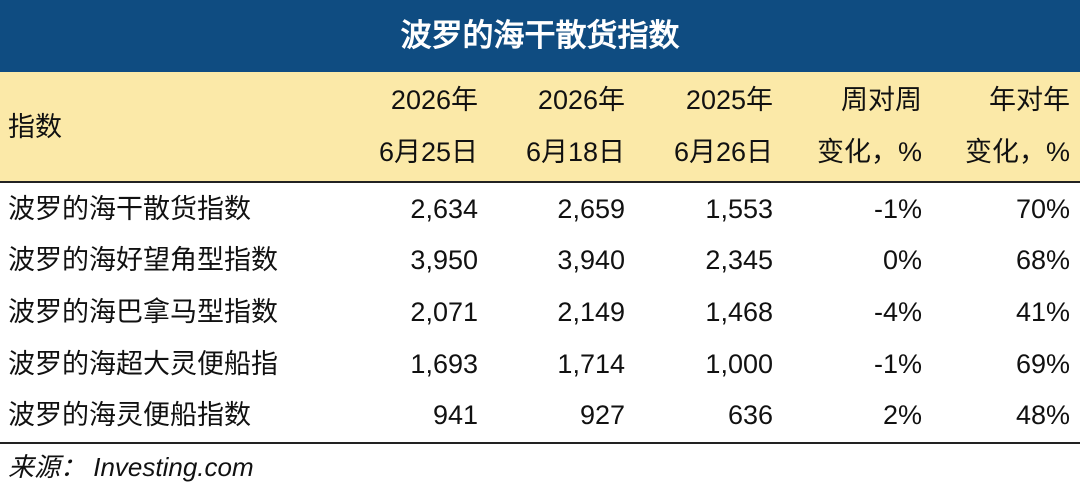  I want to click on cell: 69%, so click(1042, 364).